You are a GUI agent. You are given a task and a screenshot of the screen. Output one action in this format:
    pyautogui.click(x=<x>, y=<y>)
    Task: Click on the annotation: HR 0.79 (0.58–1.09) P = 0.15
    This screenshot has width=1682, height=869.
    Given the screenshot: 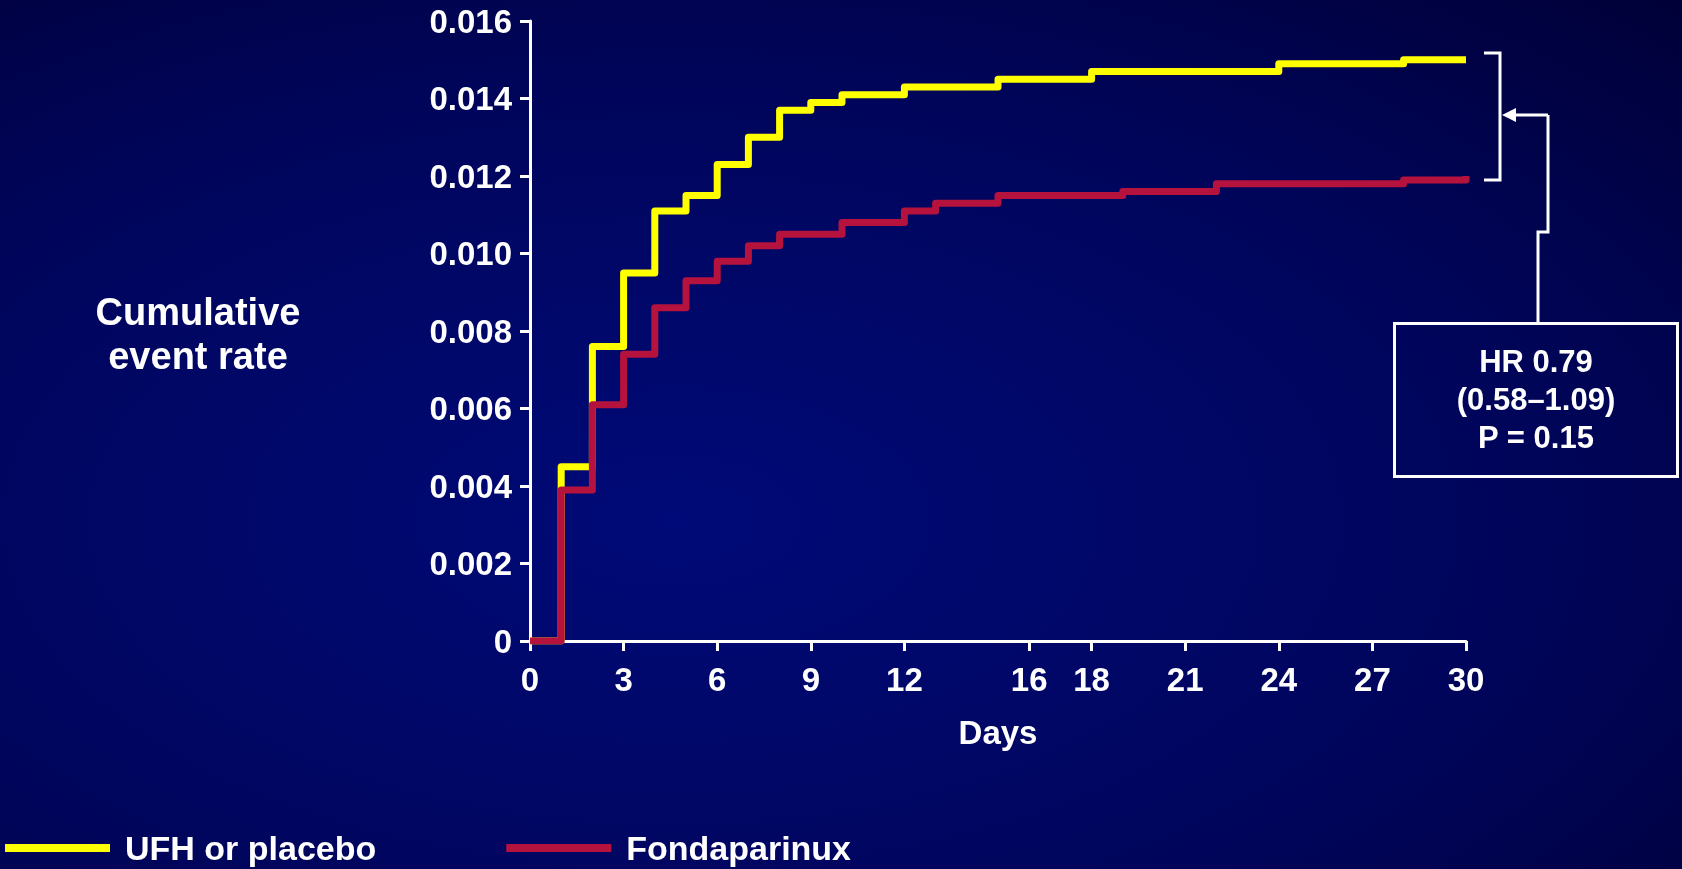 What is the action you would take?
    pyautogui.click(x=1536, y=400)
    